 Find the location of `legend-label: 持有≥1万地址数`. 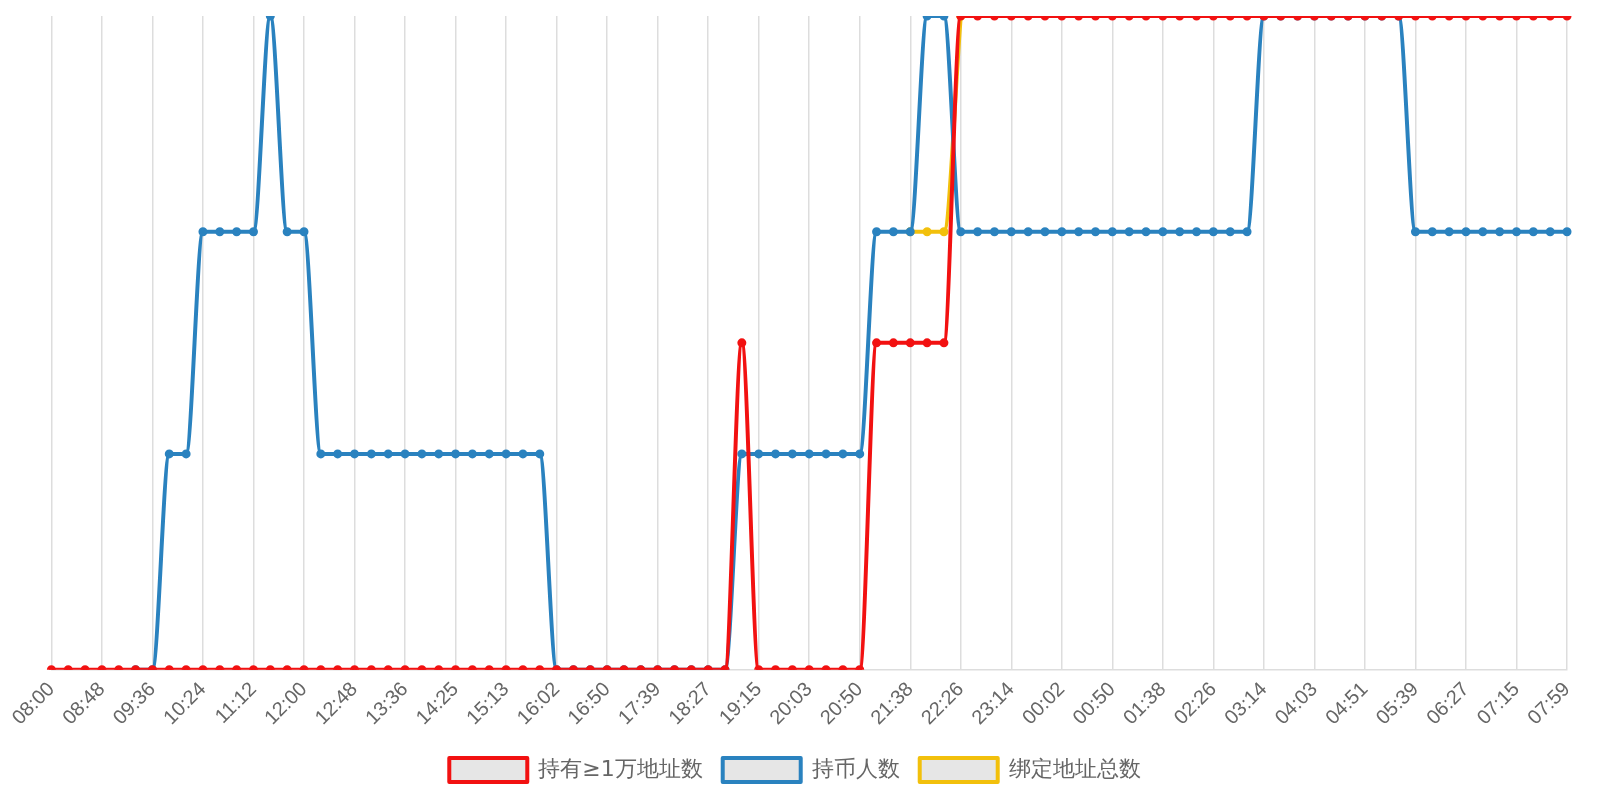

legend-label: 持有≥1万地址数 is located at coordinates (620, 768).